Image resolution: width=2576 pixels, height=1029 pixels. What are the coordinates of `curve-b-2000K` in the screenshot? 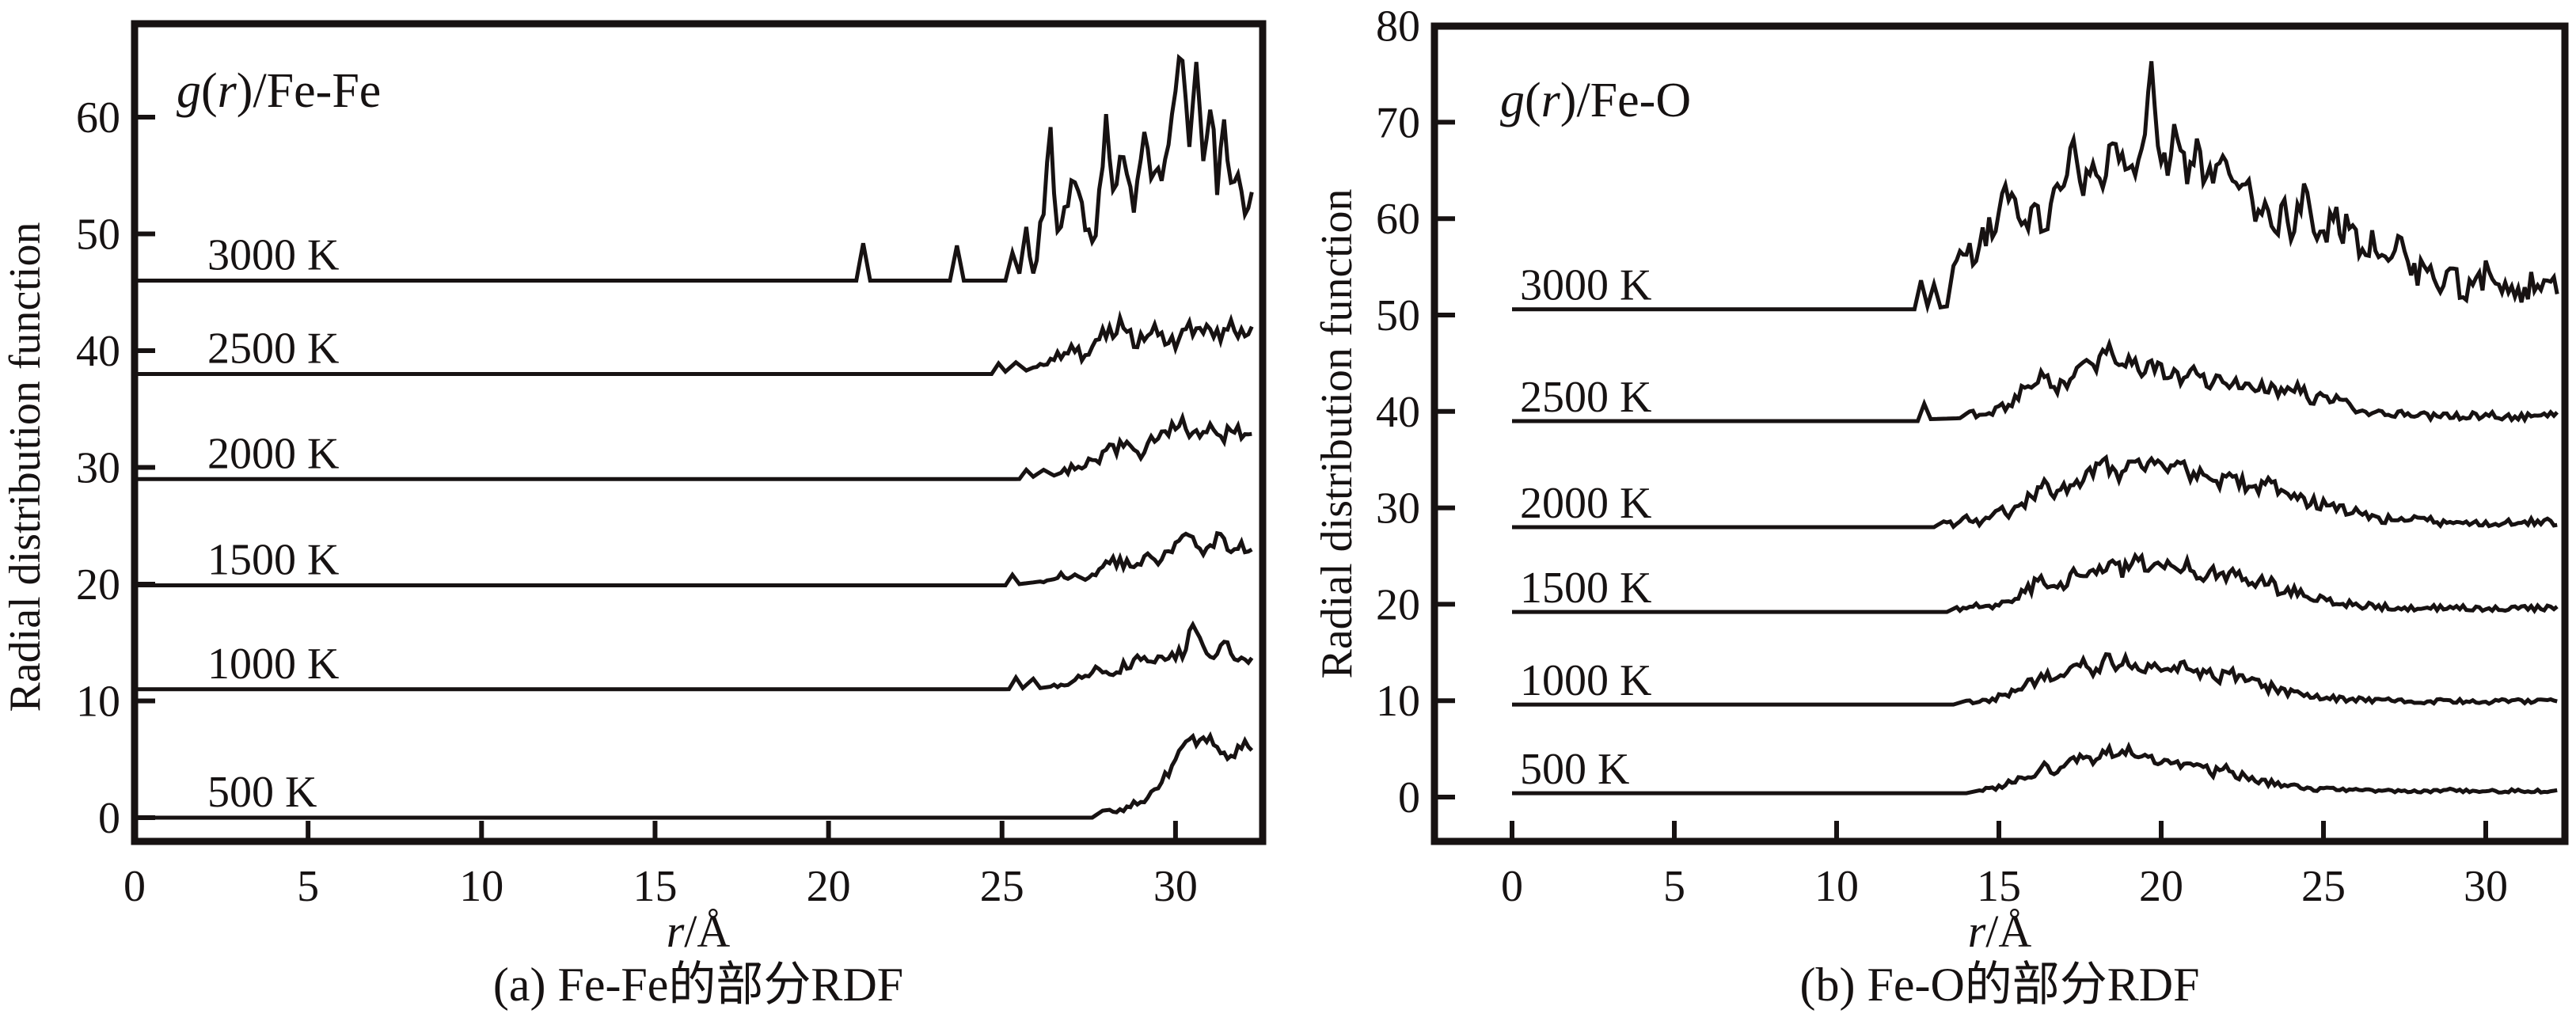 It's located at (2035, 492).